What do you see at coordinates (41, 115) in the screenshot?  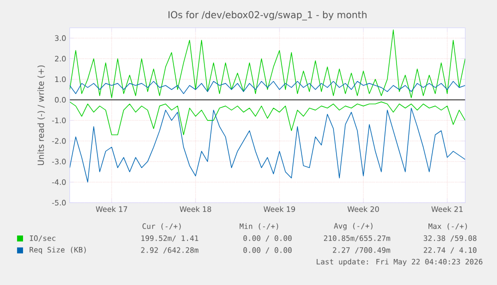 I see `y-axis-title: Units read (-) / write (+)` at bounding box center [41, 115].